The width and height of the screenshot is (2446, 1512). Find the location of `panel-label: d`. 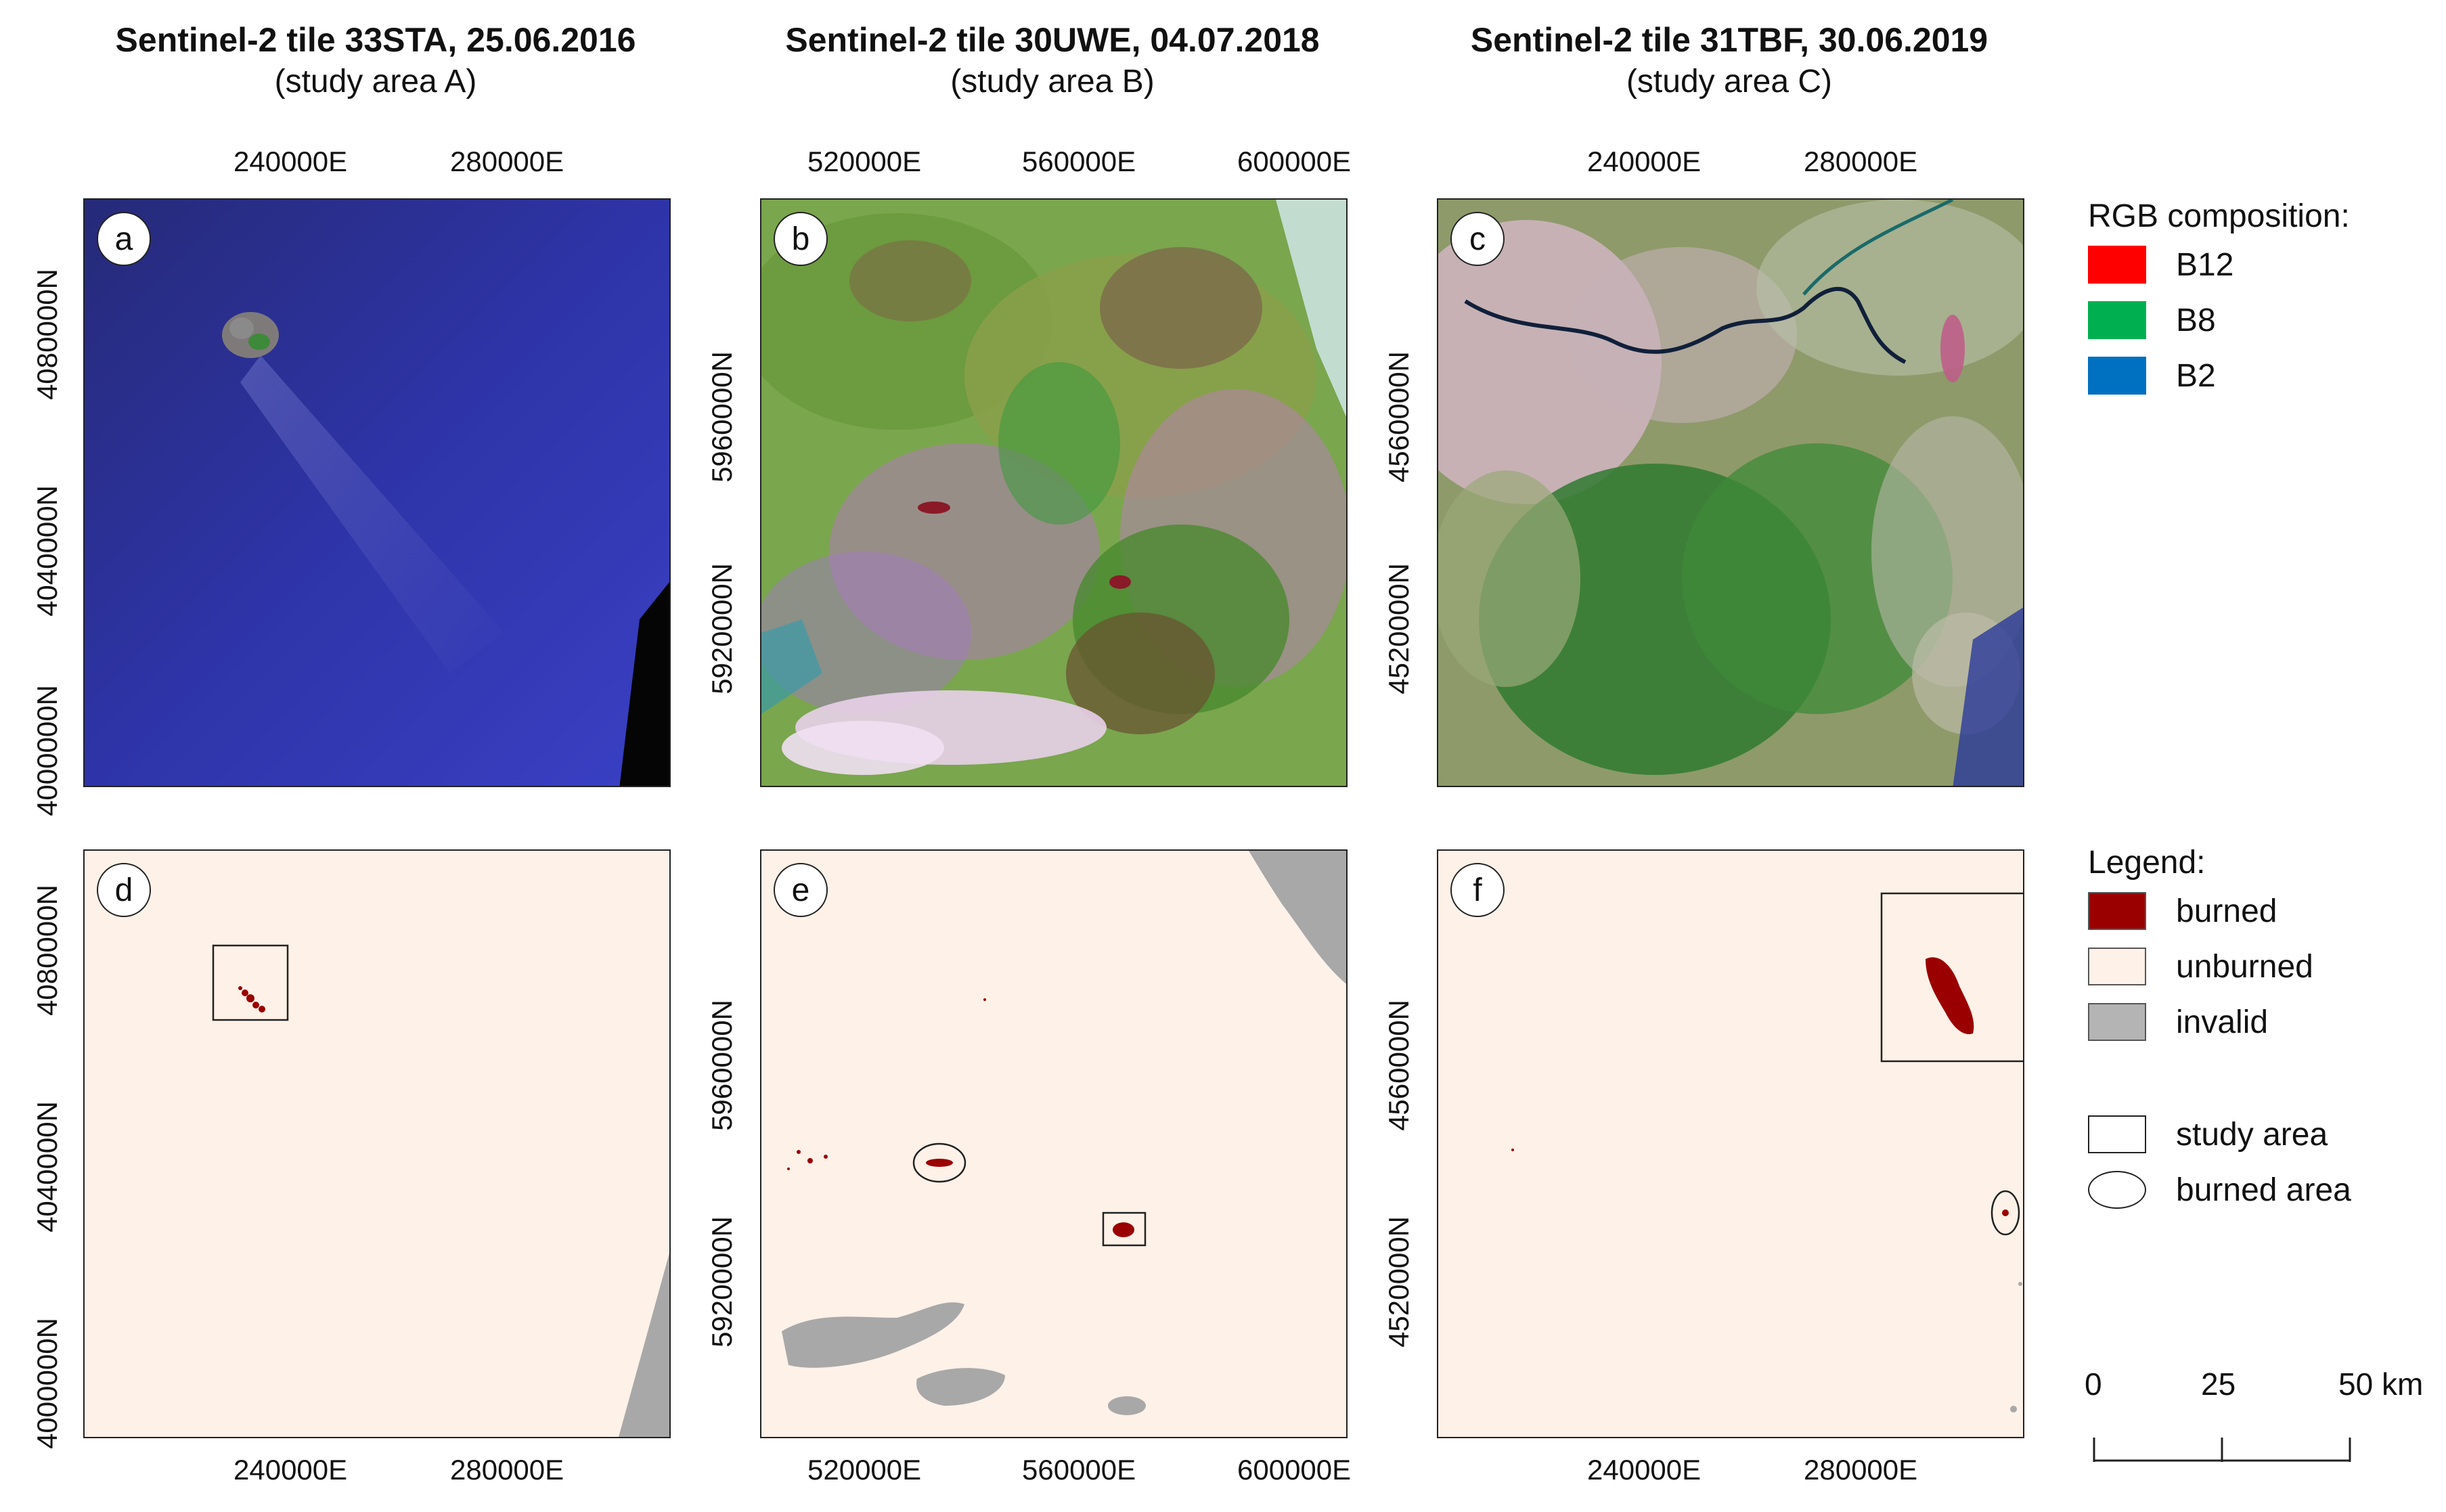

panel-label: d is located at coordinates (124, 890).